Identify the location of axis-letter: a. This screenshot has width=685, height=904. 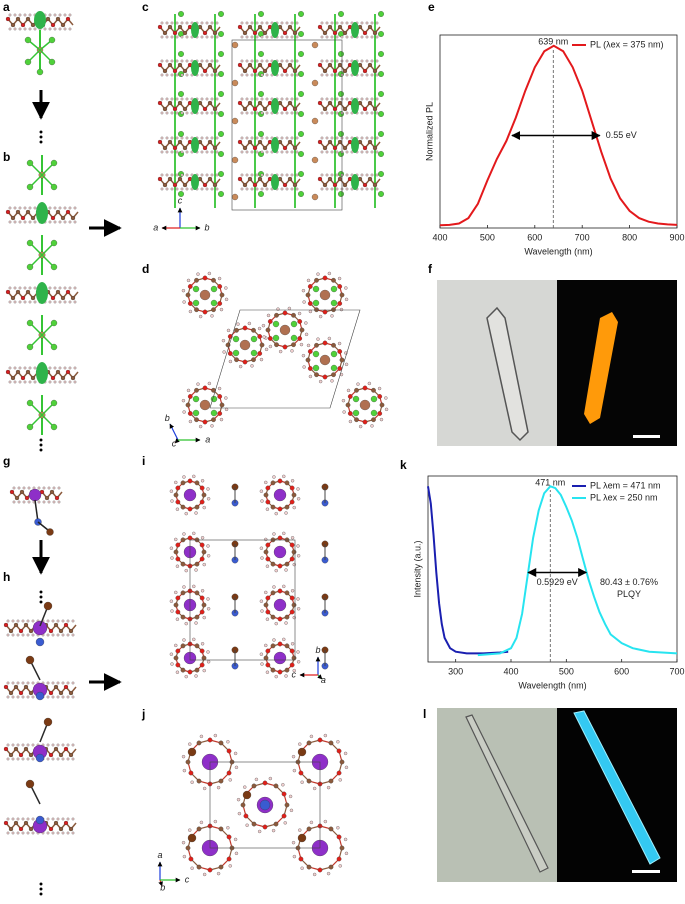
(159, 855).